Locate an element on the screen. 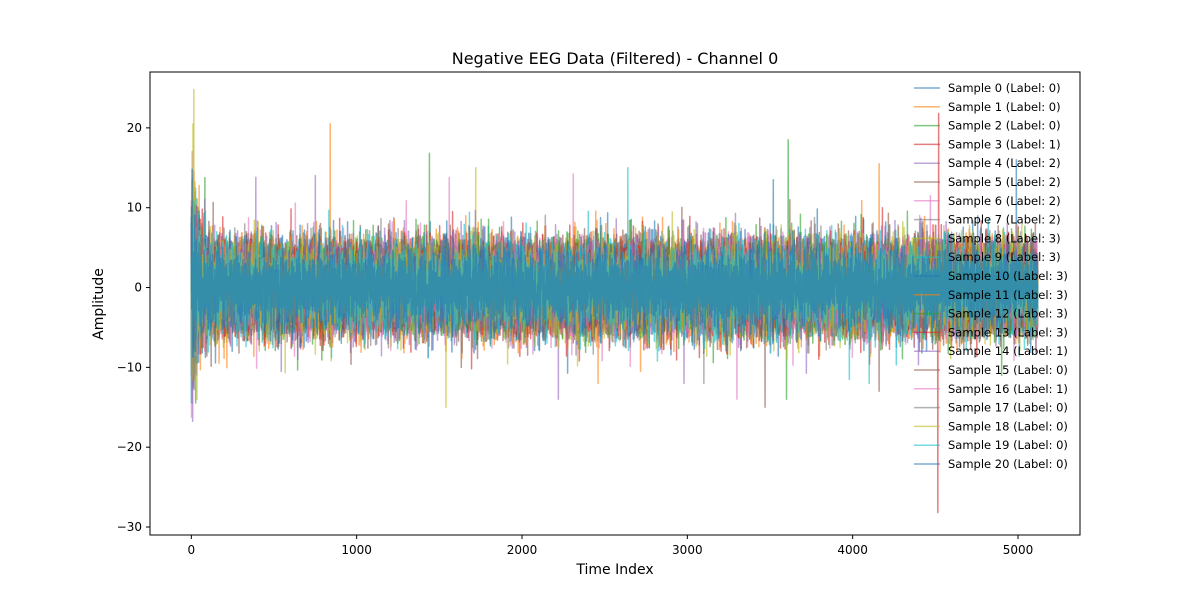 Image resolution: width=1200 pixels, height=600 pixels. legend-label-8: Sample 8 (Label: 3) is located at coordinates (1004, 238).